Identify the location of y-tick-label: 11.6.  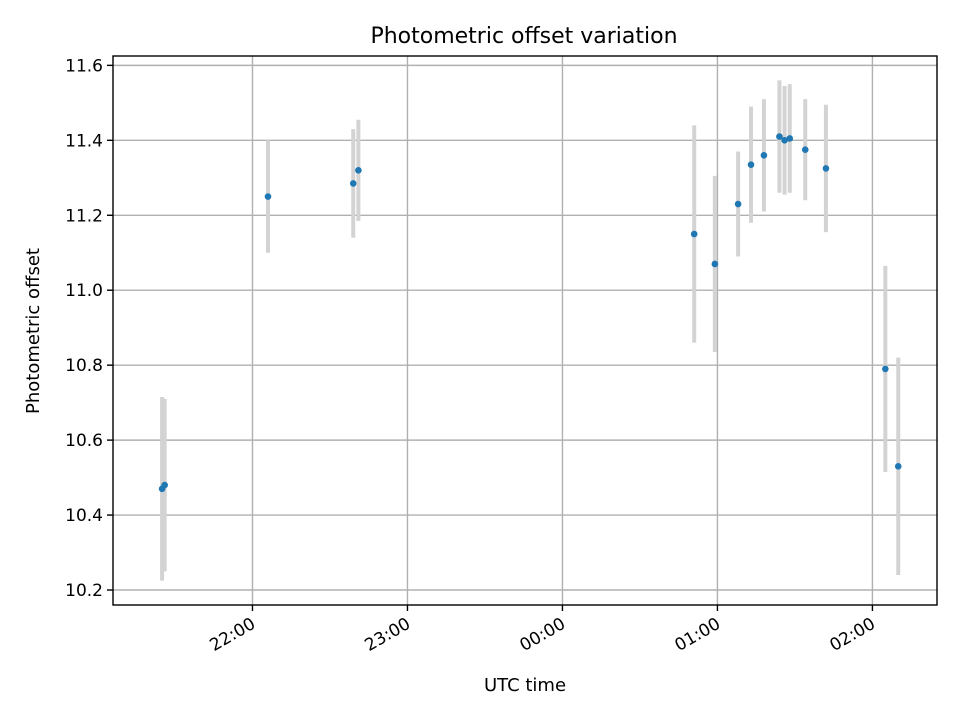
(84, 66).